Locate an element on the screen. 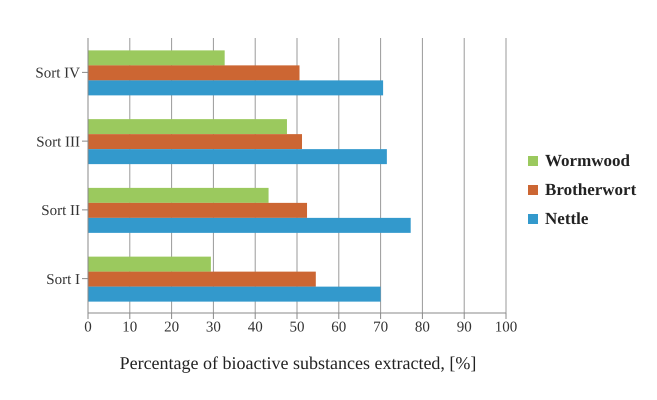 The width and height of the screenshot is (657, 400). x-tick-label: 40 is located at coordinates (255, 328).